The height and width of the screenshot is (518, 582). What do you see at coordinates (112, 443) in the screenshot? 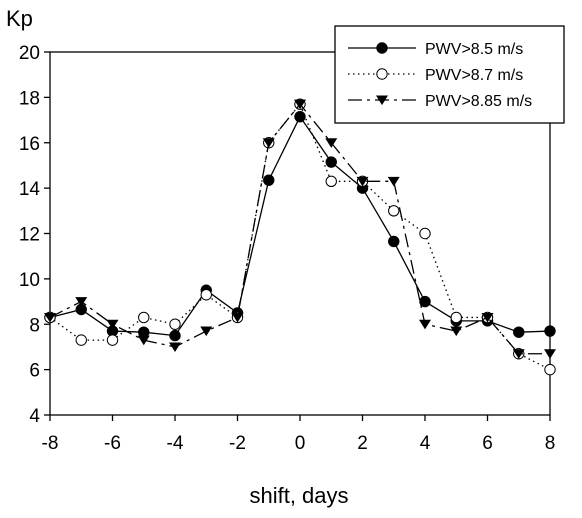
I see `x-tick-label: -6` at bounding box center [112, 443].